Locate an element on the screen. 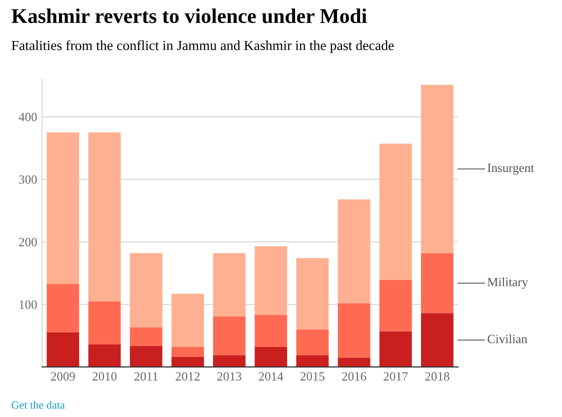 This screenshot has width=562, height=417. x-tick-label: 2018 is located at coordinates (437, 376).